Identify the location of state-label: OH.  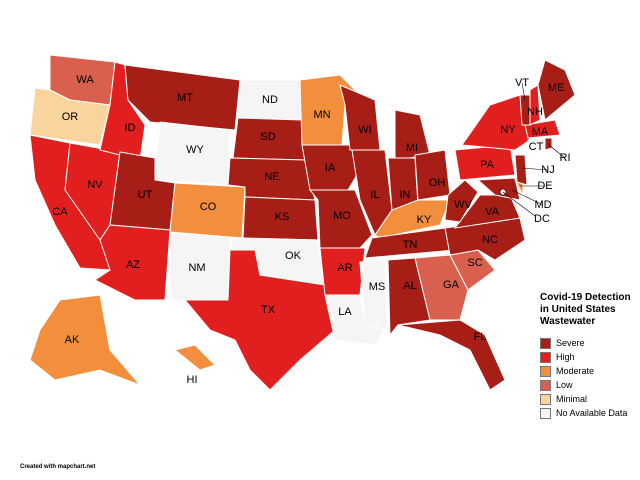
(437, 183).